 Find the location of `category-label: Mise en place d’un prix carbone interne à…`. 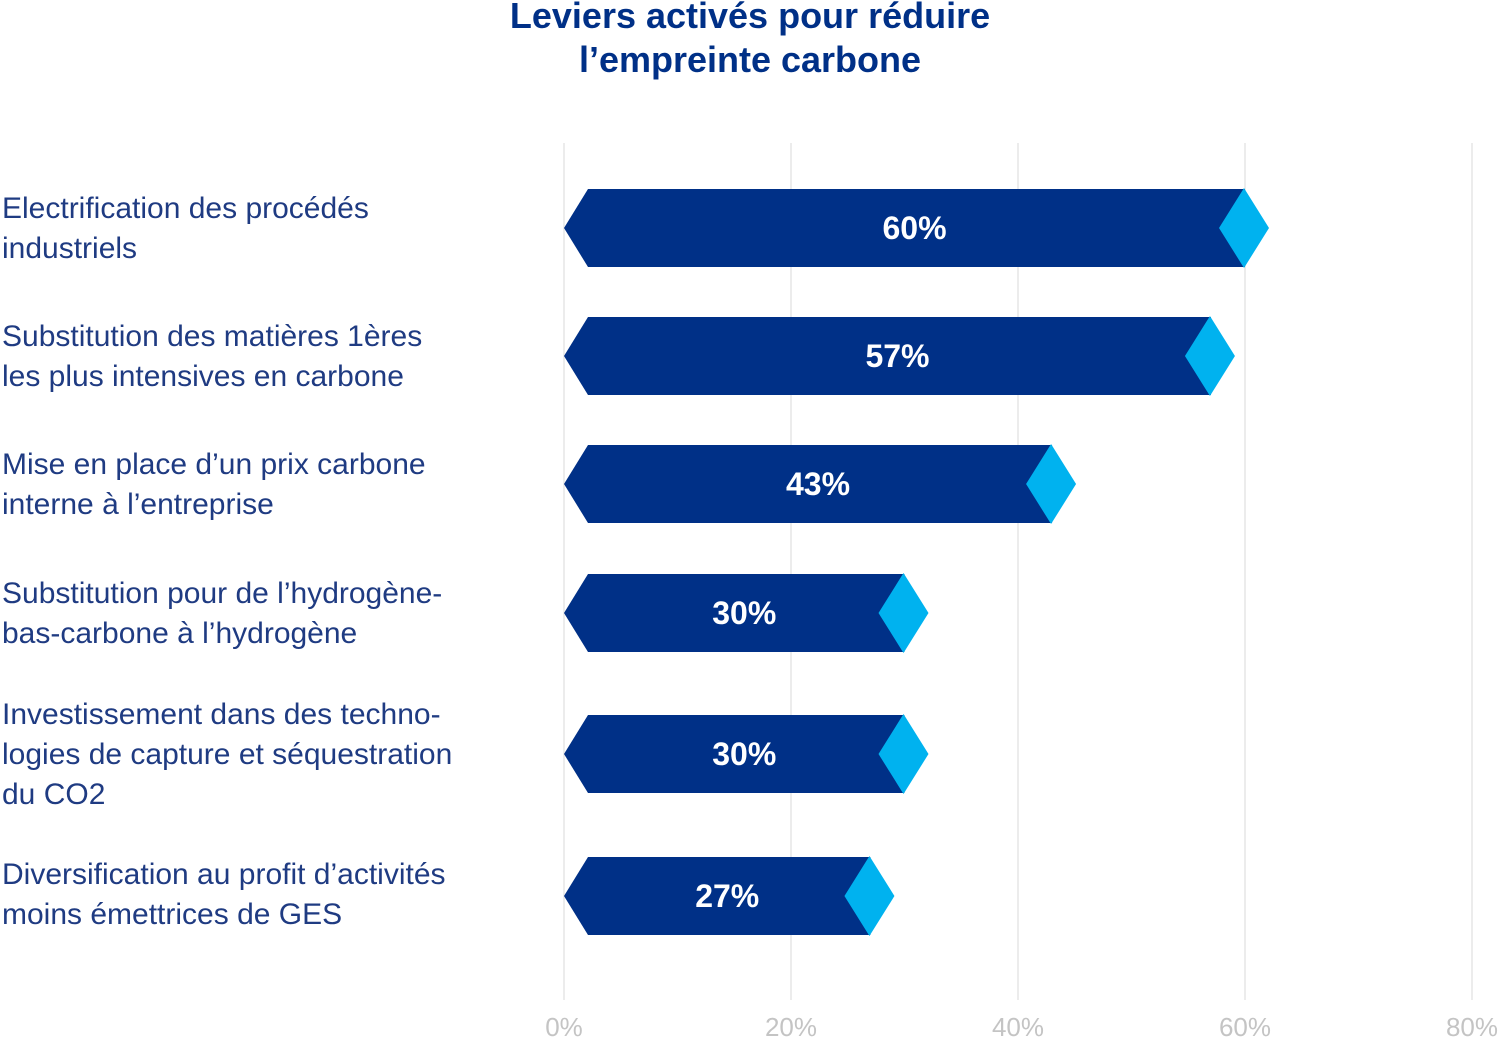

category-label: Mise en place d’un prix carbone interne à… is located at coordinates (272, 485).